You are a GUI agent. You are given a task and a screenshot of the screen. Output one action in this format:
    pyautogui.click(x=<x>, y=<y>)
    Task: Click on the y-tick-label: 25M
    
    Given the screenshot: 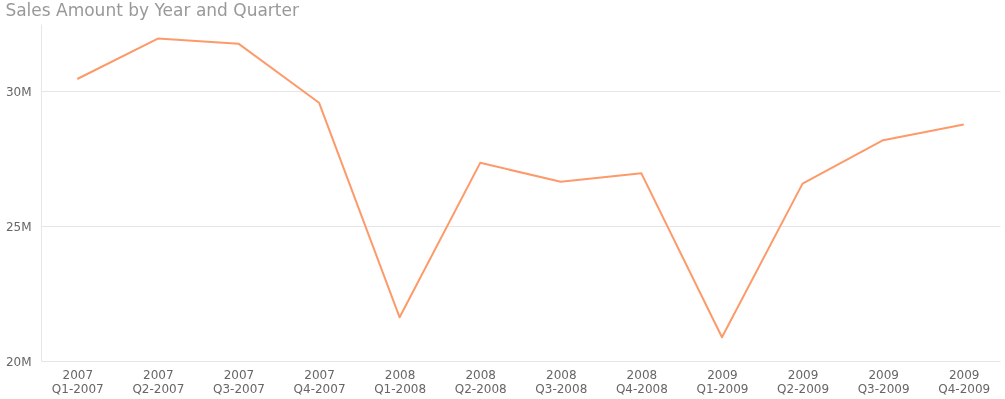 What is the action you would take?
    pyautogui.click(x=18, y=226)
    